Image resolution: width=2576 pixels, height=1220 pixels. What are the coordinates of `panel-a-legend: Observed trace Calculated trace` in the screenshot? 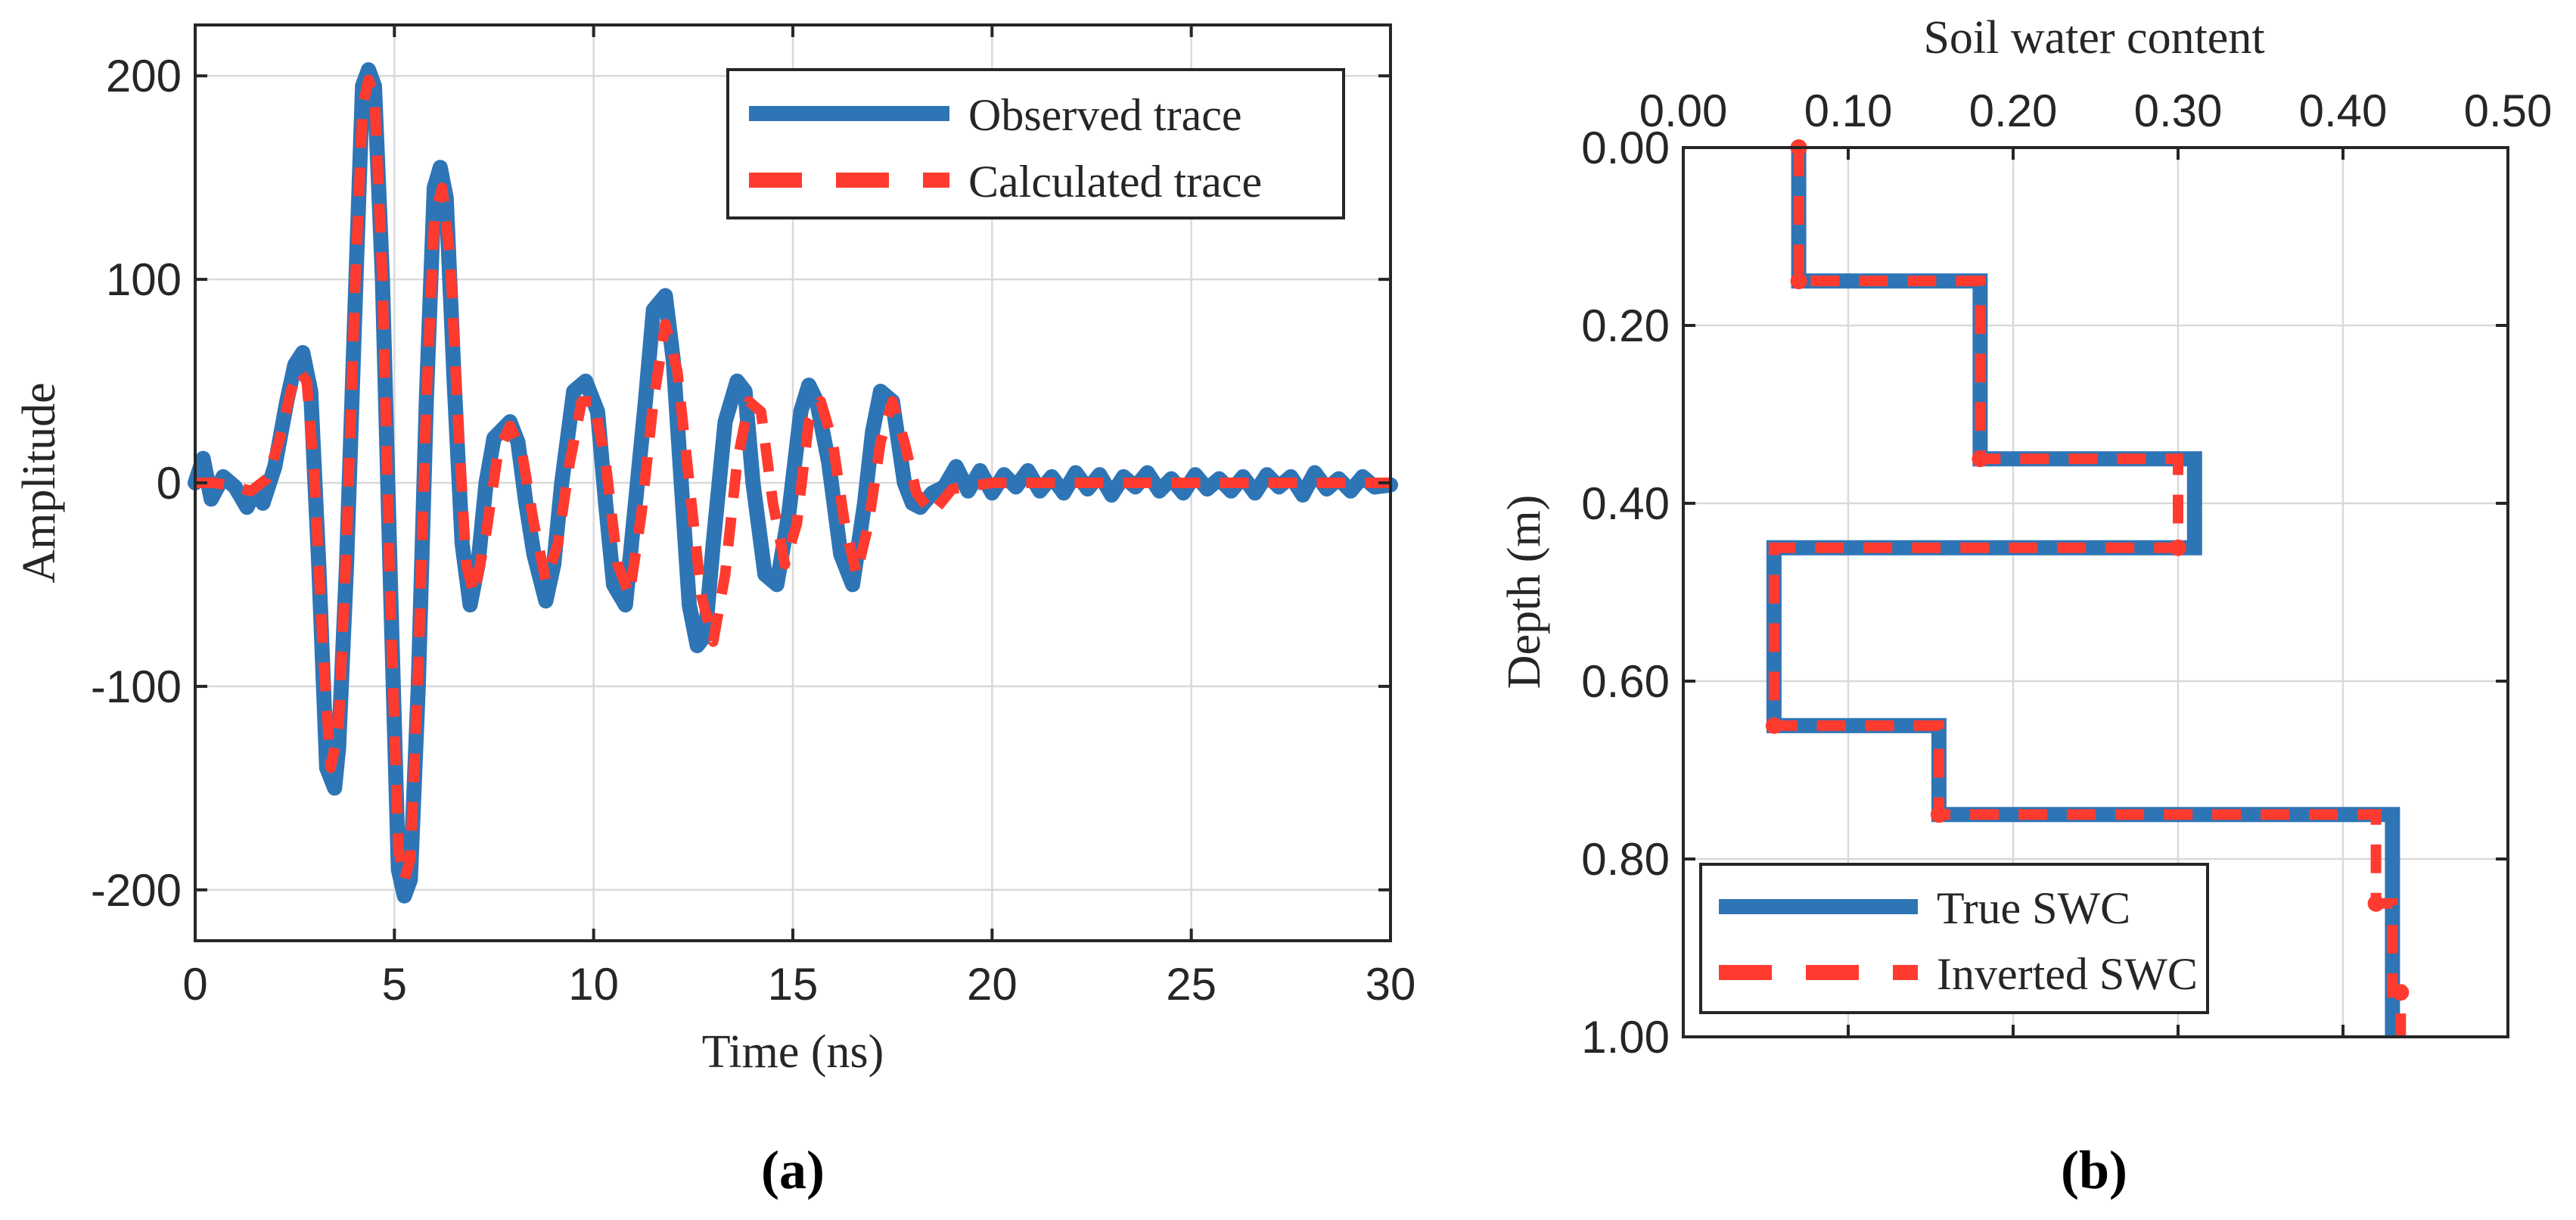 It's located at (1035, 144).